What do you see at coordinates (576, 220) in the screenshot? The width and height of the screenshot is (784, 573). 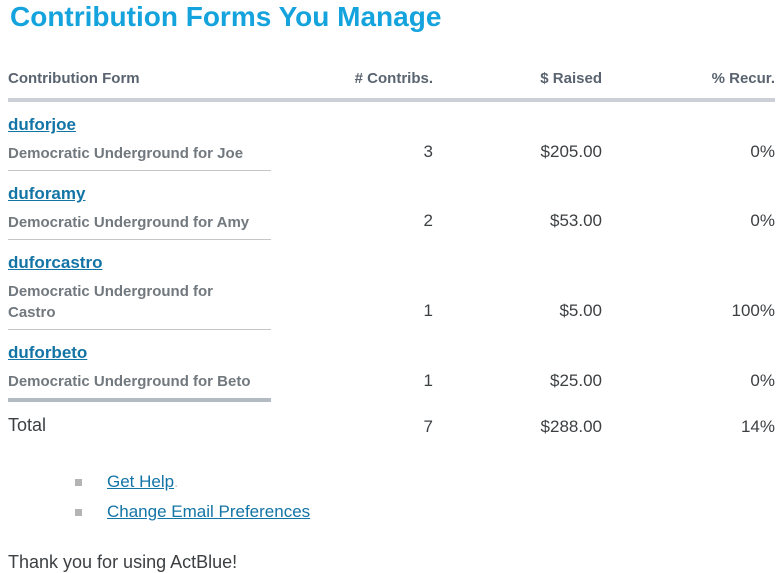 I see `raised-value: $53.00` at bounding box center [576, 220].